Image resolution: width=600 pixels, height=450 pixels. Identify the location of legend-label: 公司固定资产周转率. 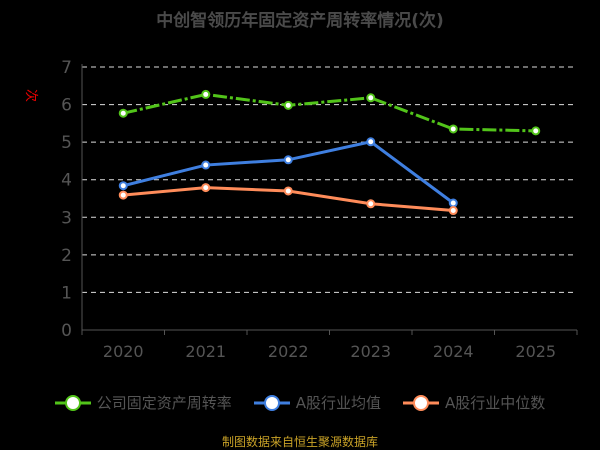
(164, 403).